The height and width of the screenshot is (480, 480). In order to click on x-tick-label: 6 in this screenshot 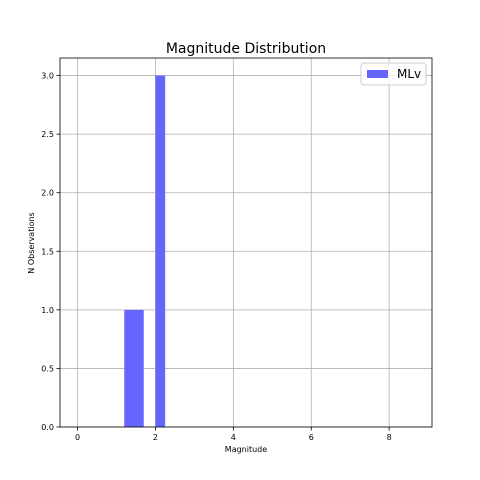, I will do `click(311, 437)`.